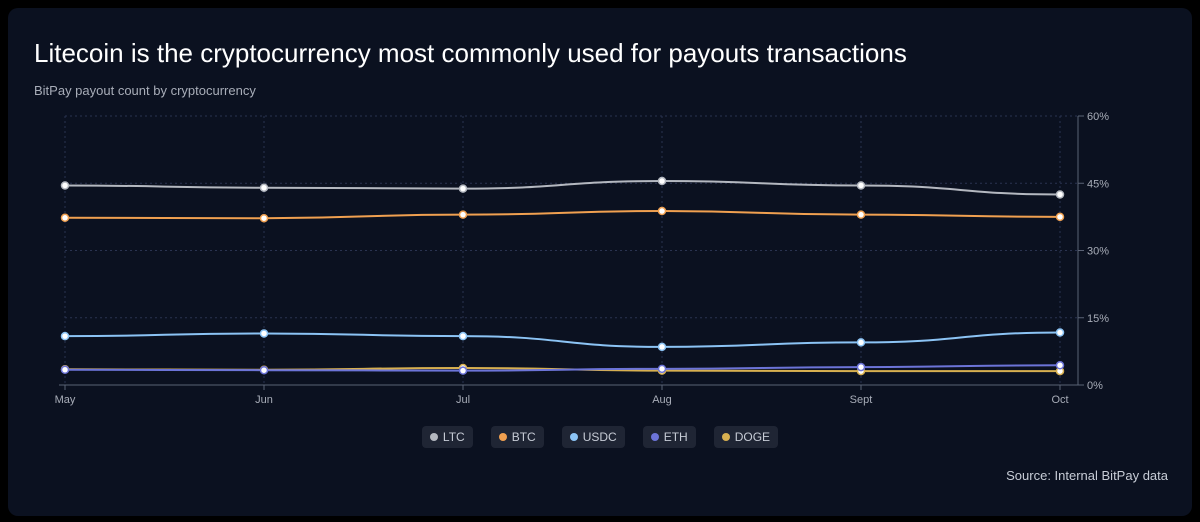 Image resolution: width=1200 pixels, height=522 pixels. What do you see at coordinates (145, 90) in the screenshot?
I see `chart-subtitle: BitPay payout count by cryptocurrency` at bounding box center [145, 90].